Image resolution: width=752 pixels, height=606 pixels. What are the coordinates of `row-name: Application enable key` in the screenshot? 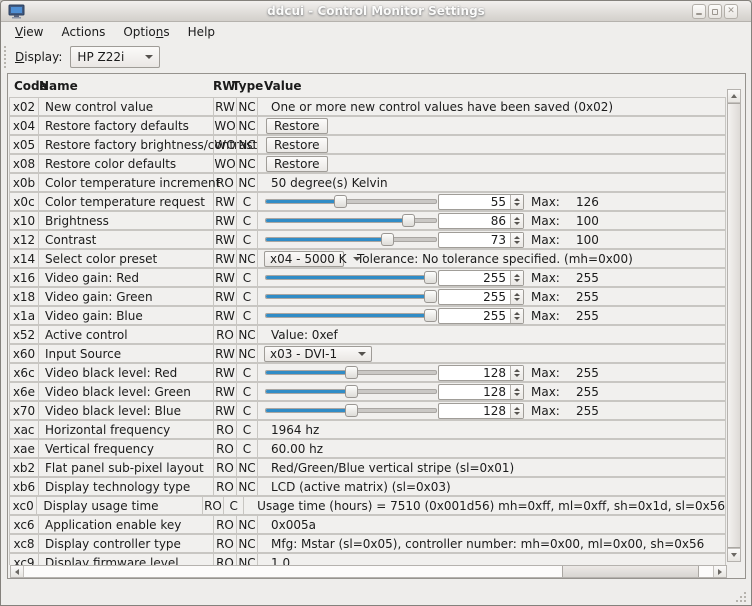 It's located at (126, 524).